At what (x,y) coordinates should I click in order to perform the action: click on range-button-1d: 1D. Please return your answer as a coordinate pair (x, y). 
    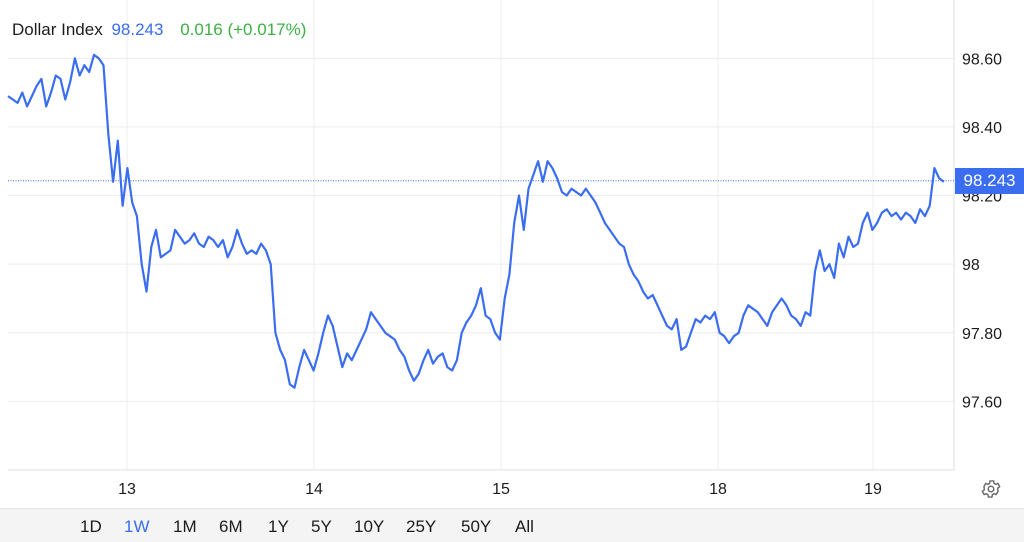
    Looking at the image, I should click on (91, 526).